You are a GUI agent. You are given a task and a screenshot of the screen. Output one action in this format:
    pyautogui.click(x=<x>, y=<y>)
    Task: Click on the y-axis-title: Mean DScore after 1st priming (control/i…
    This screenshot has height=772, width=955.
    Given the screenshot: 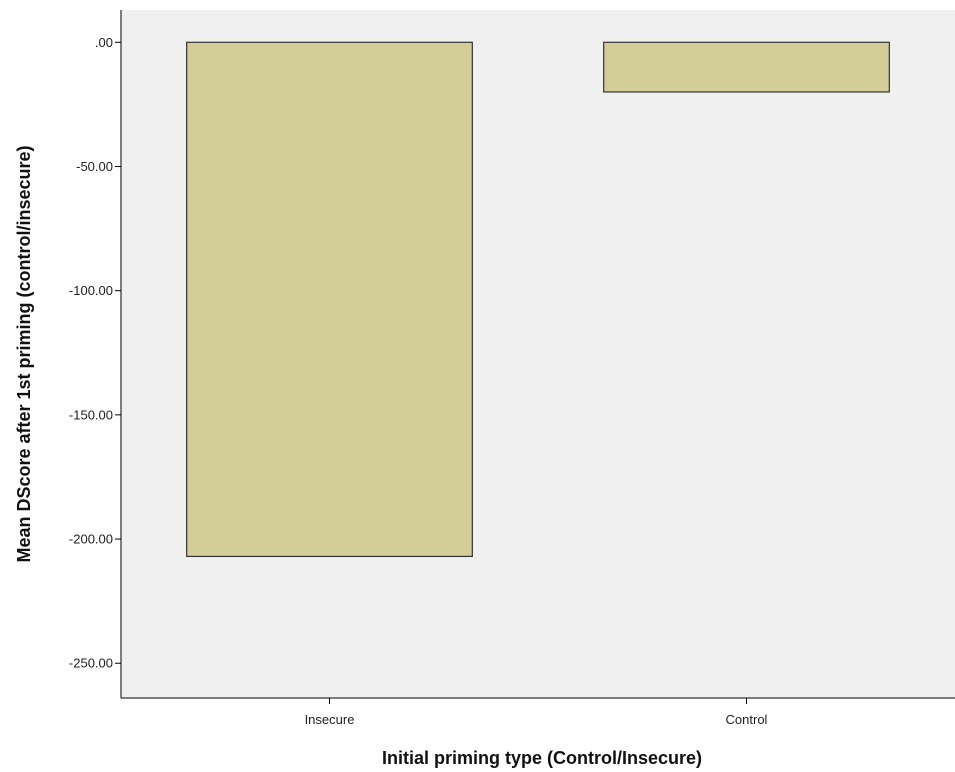 What is the action you would take?
    pyautogui.click(x=24, y=353)
    